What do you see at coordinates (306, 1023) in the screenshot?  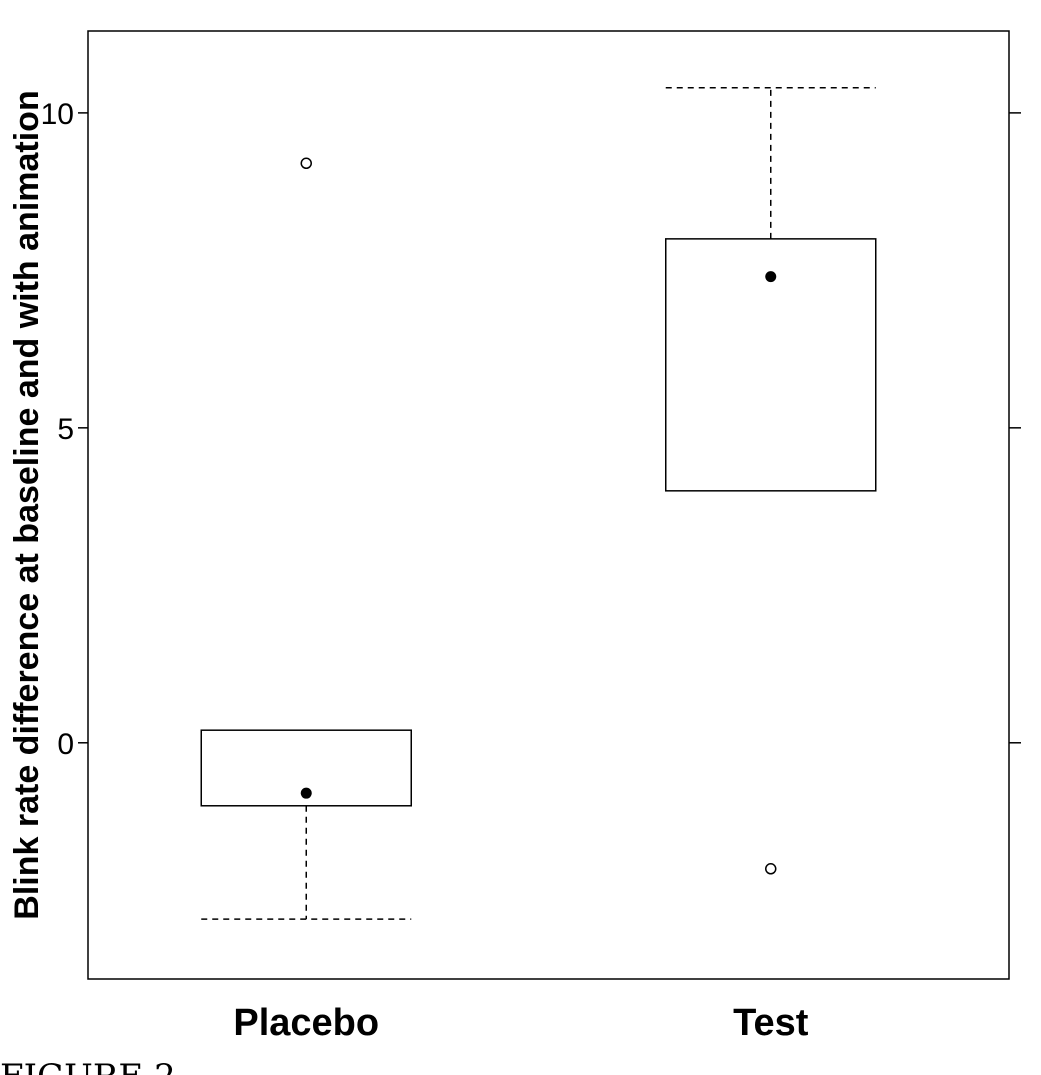 I see `x-category-label: Placebo` at bounding box center [306, 1023].